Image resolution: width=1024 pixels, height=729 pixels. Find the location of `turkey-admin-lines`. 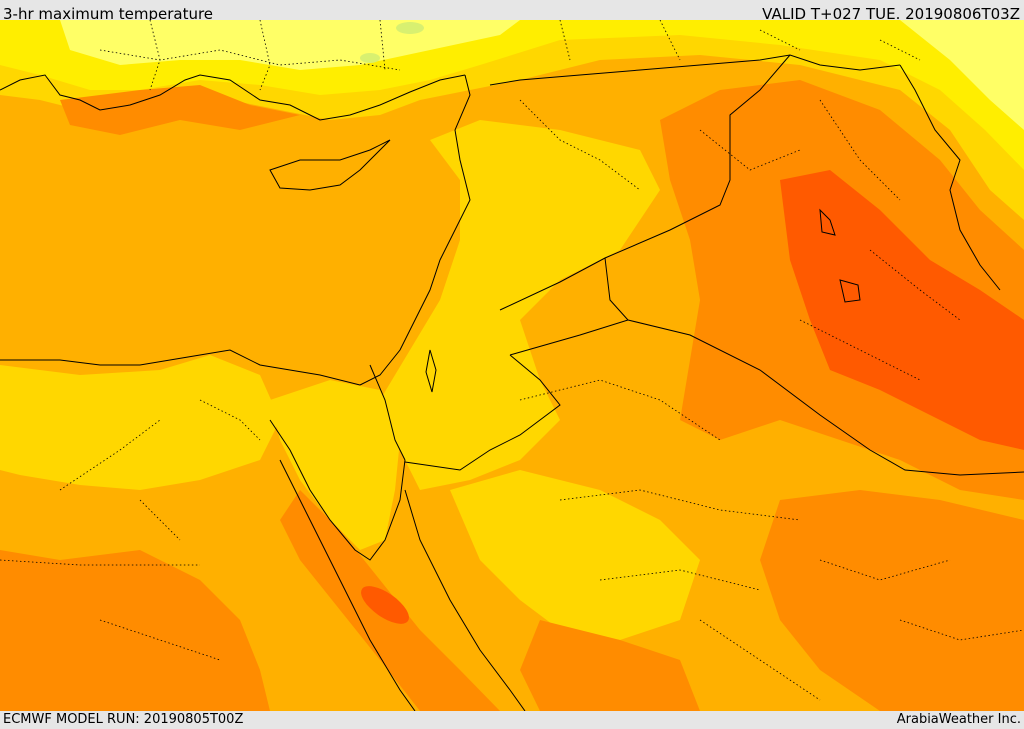

turkey-admin-lines is located at coordinates (510, 55).